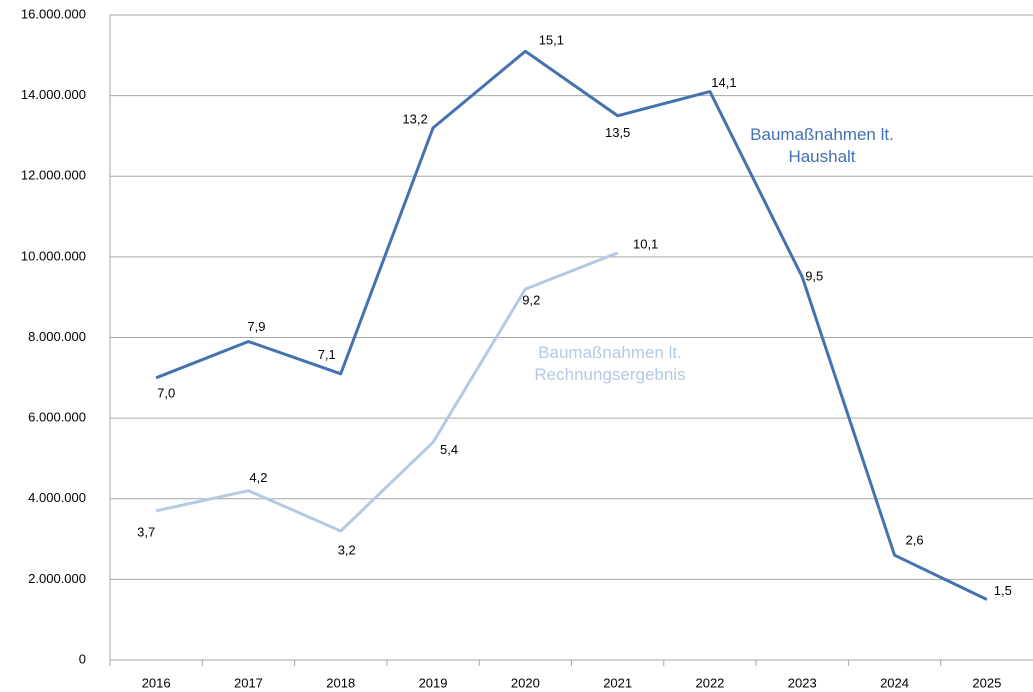  Describe the element at coordinates (610, 363) in the screenshot. I see `series-label: Baumaßnahmen lt. Rechnungsergebnis` at that location.